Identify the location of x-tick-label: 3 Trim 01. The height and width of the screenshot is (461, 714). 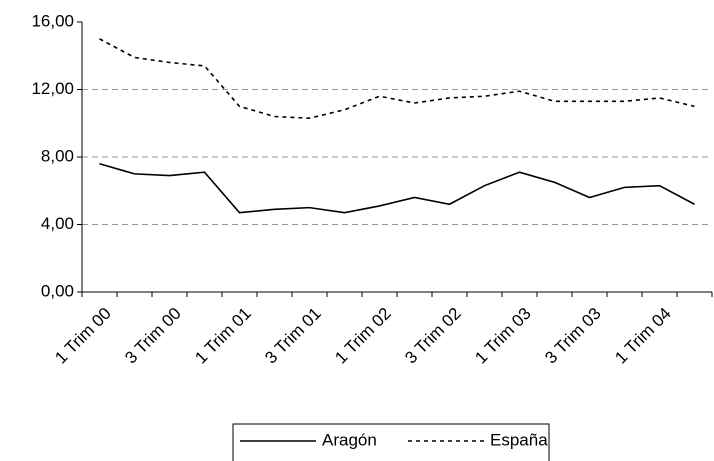
(293, 336).